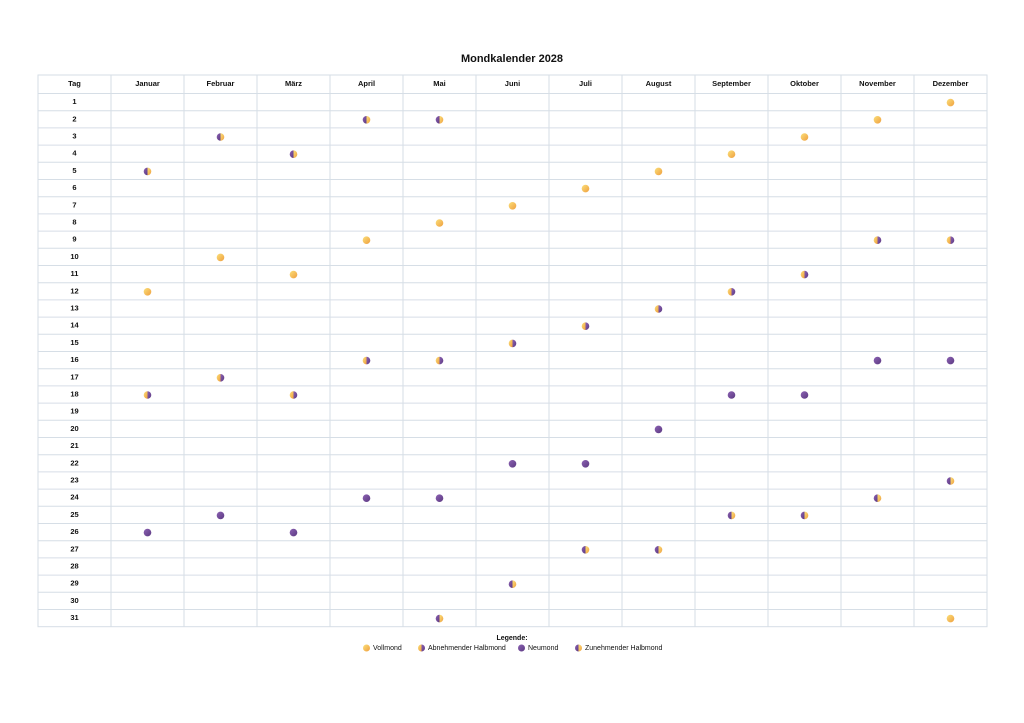  I want to click on column-header: Tag, so click(74, 83).